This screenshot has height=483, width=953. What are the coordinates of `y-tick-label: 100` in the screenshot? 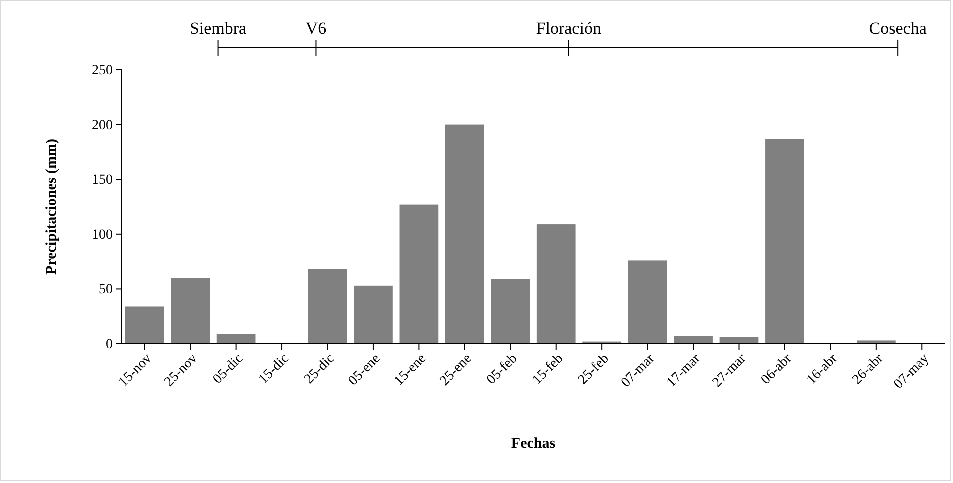 It's located at (102, 235).